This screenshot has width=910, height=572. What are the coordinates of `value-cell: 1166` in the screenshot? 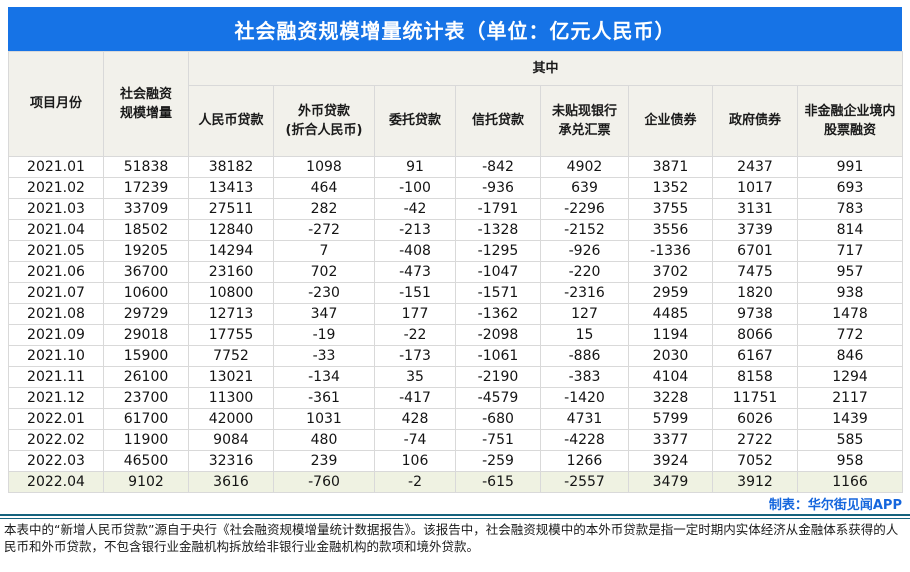 It's located at (850, 482).